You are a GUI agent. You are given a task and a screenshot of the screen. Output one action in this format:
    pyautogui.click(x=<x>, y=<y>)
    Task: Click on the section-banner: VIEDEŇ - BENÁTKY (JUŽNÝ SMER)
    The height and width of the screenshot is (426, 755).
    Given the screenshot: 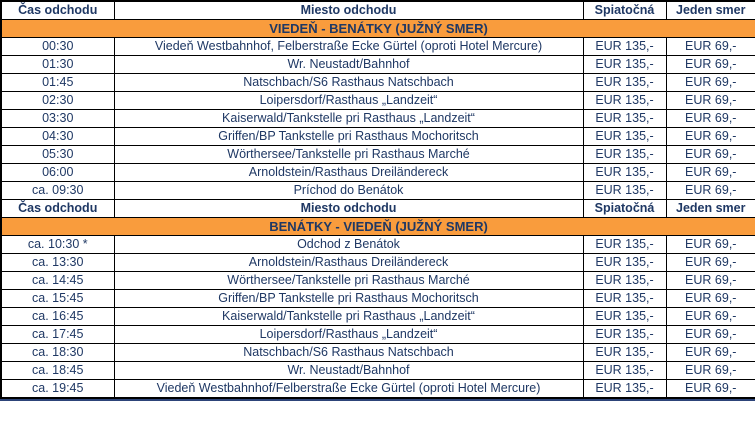 What is the action you would take?
    pyautogui.click(x=377, y=28)
    